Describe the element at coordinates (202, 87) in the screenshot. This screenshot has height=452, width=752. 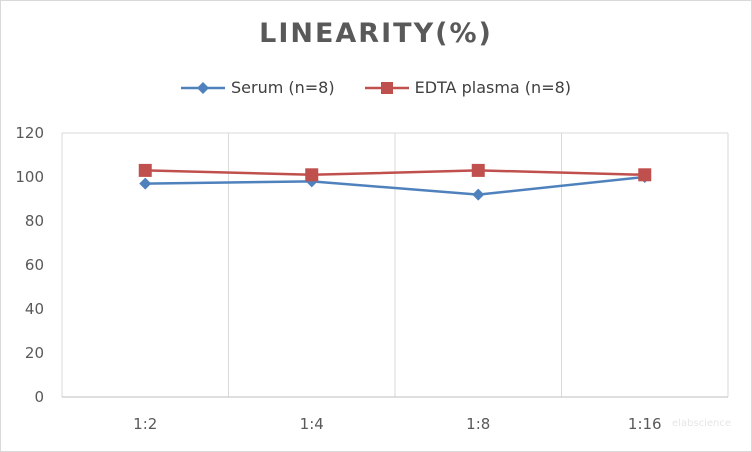
I see `legend-marker-serum` at that location.